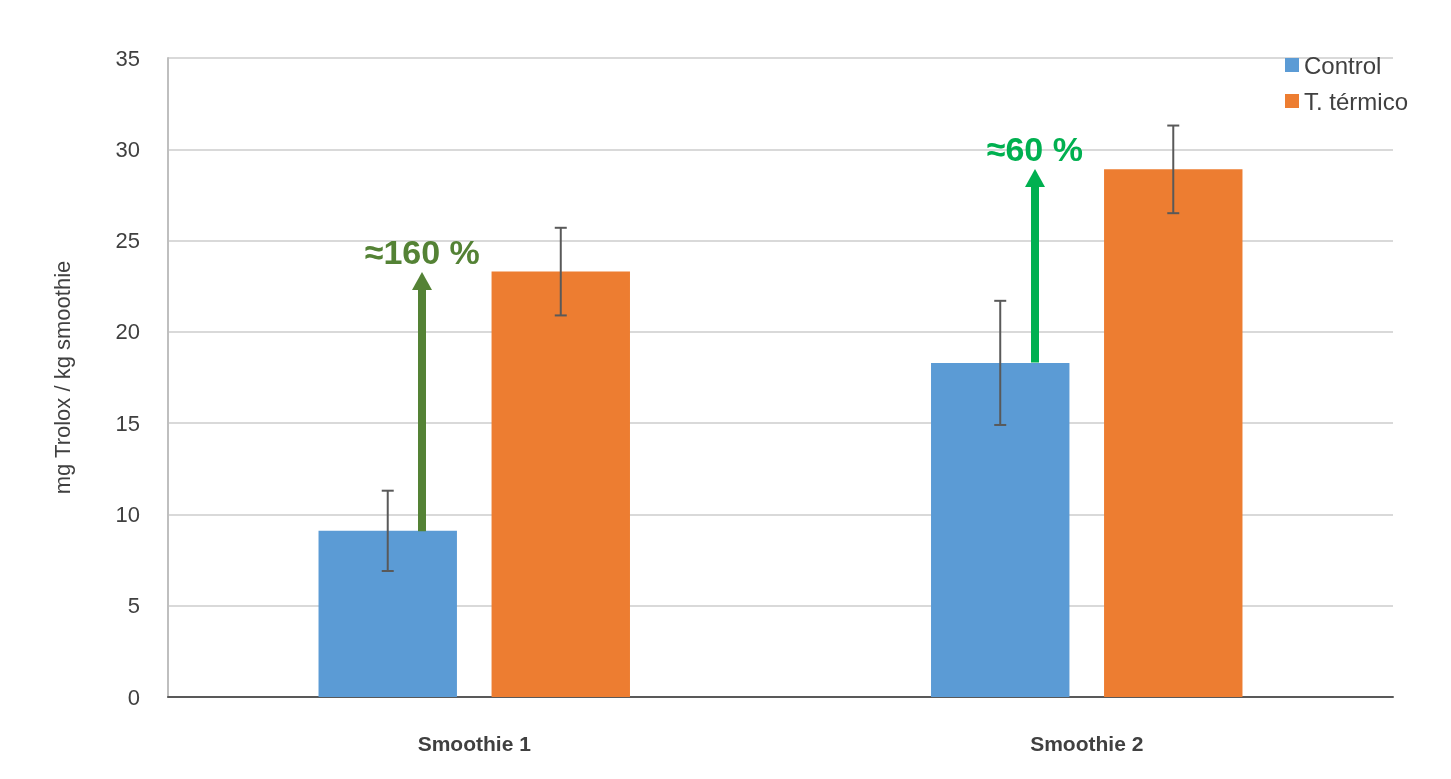  Describe the element at coordinates (127, 423) in the screenshot. I see `y-tick-label: 15` at that location.